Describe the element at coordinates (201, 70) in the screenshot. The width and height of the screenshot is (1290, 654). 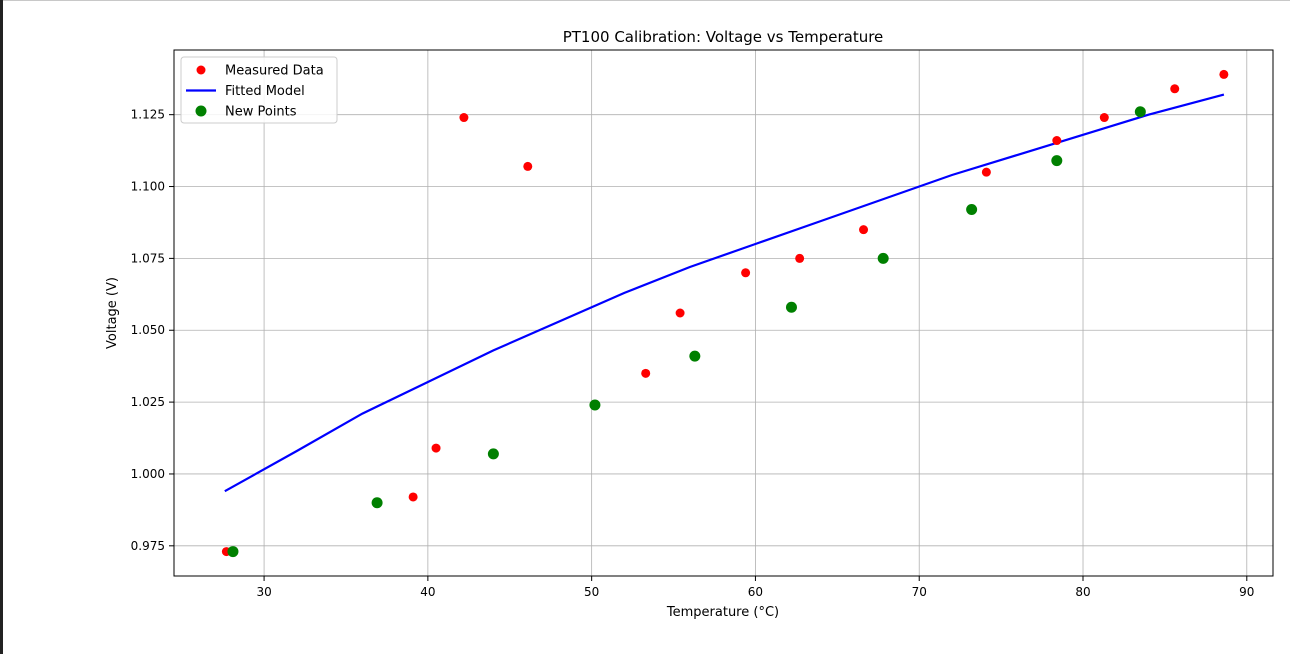
I see `legend-swatch-measured-data` at that location.